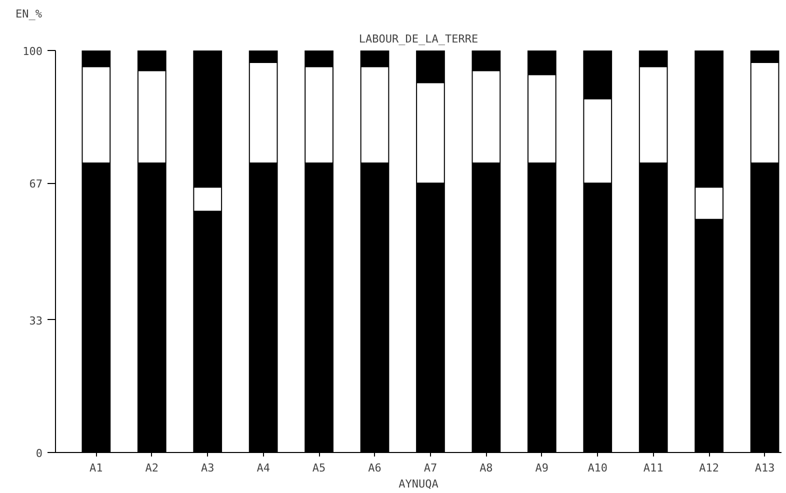 The height and width of the screenshot is (493, 786). What do you see at coordinates (542, 468) in the screenshot?
I see `x-tick-label: A9` at bounding box center [542, 468].